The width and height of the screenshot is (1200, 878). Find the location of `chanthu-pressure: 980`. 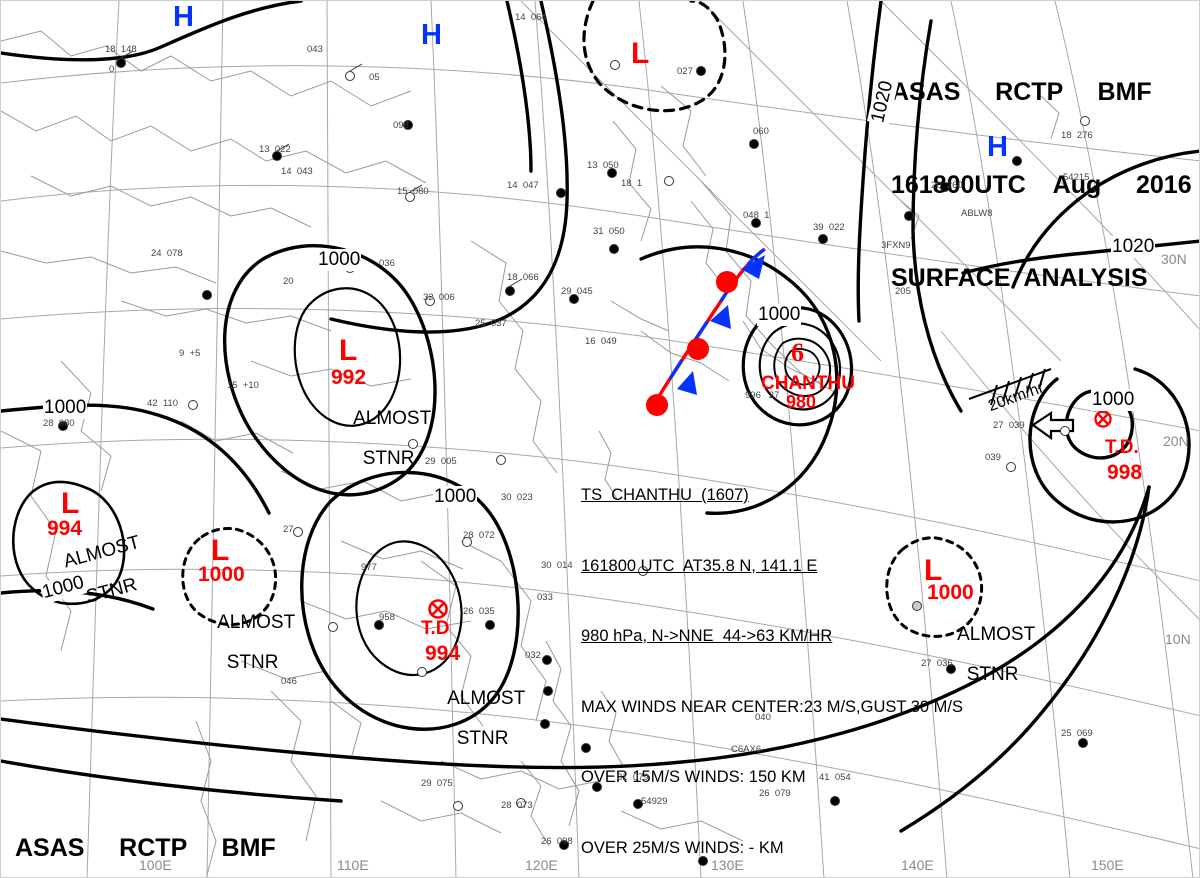

chanthu-pressure: 980 is located at coordinates (801, 402).